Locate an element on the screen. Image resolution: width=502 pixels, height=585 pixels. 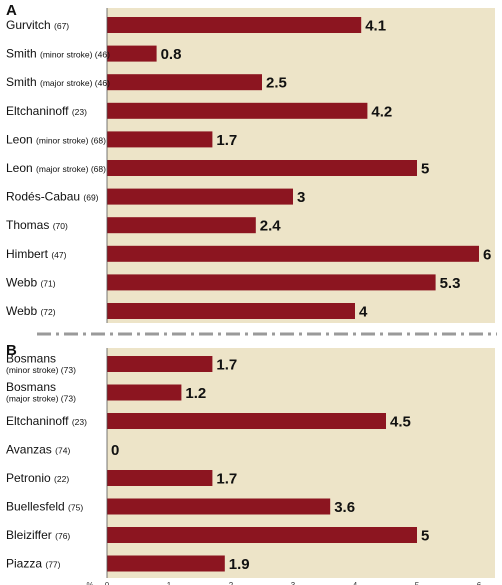
category-label-b-6: Bleiziffer (76) is located at coordinates (38, 535).